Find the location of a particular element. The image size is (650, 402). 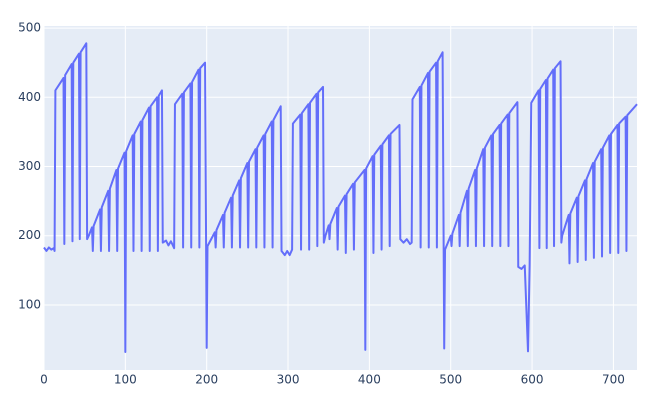

x-tick-label: 700 is located at coordinates (613, 380).